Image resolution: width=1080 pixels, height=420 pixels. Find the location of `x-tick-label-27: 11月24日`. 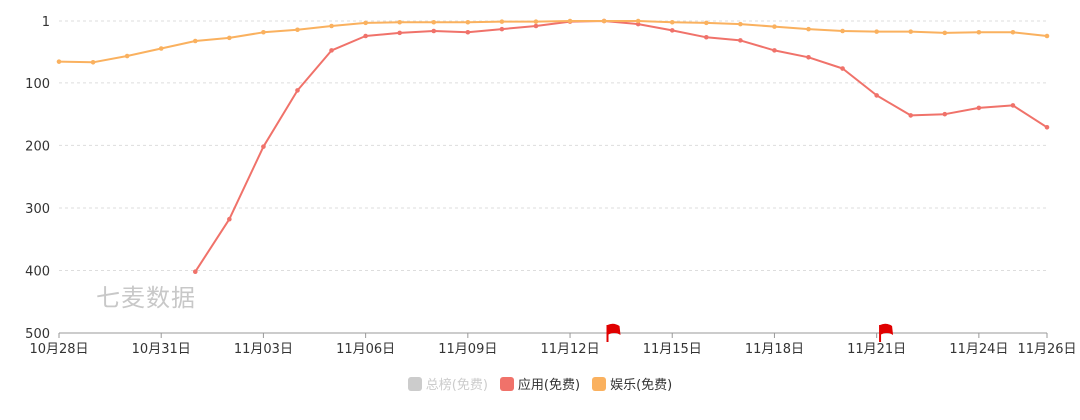

x-tick-label-27: 11月24日 is located at coordinates (978, 349).